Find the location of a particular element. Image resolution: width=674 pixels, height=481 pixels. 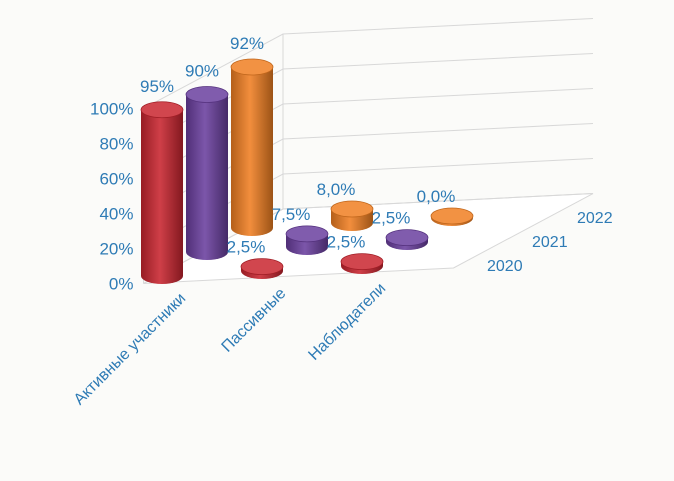

data-label: 8,0% is located at coordinates (336, 189).